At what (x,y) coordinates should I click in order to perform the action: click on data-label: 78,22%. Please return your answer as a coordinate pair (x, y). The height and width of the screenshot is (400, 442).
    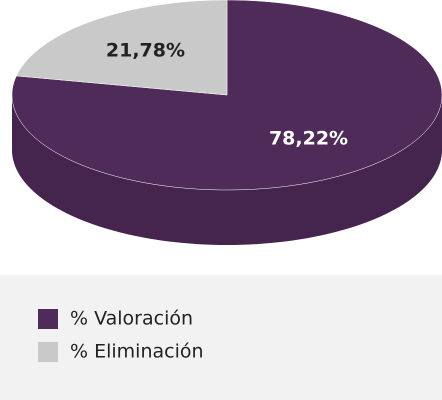
    Looking at the image, I should click on (308, 139).